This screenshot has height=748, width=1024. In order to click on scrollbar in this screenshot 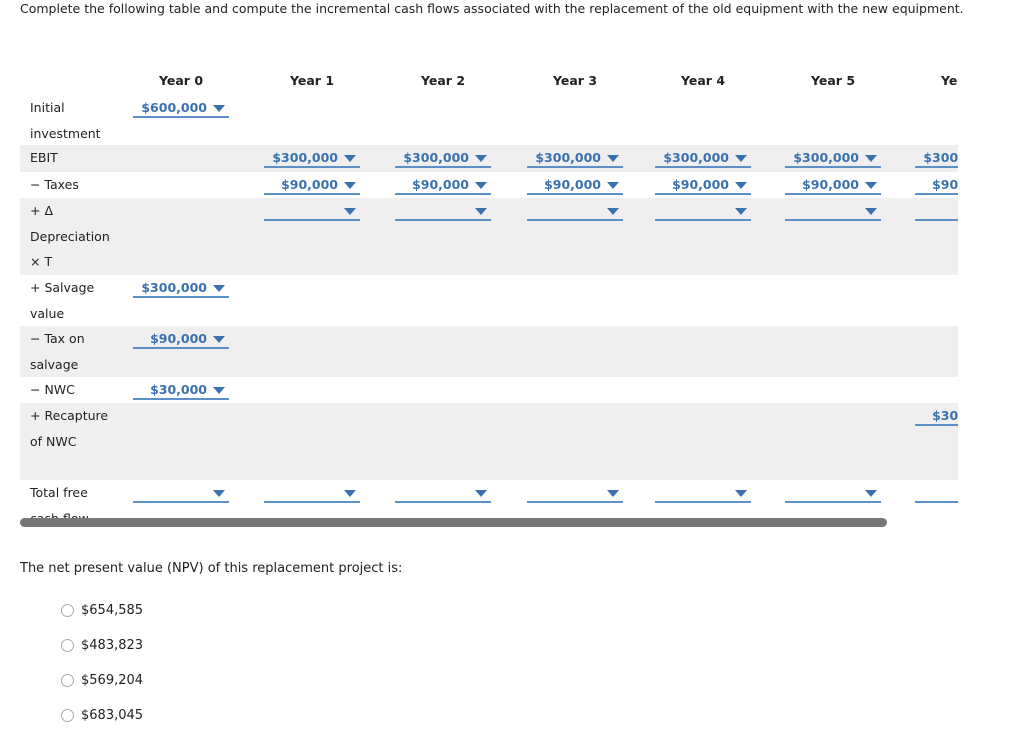, I will do `click(453, 522)`.